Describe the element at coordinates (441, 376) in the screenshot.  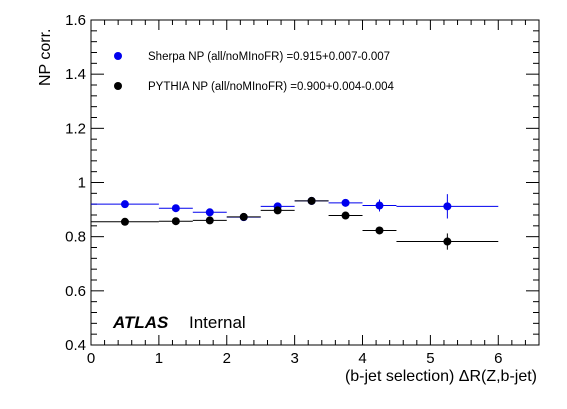
I see `x-axis-title: (b-jet selection) ΔR(Z,b-jet)` at that location.